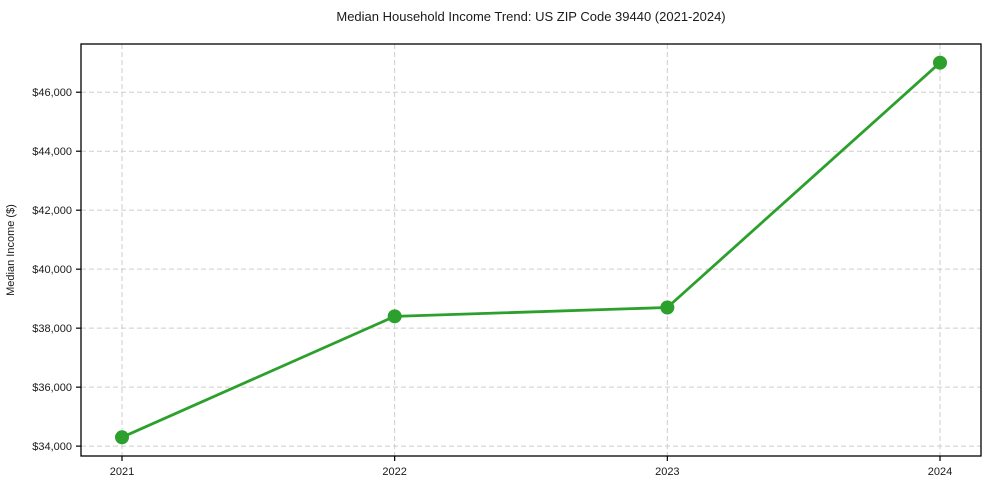  What do you see at coordinates (52, 329) in the screenshot?
I see `y-tick-label: $38,000` at bounding box center [52, 329].